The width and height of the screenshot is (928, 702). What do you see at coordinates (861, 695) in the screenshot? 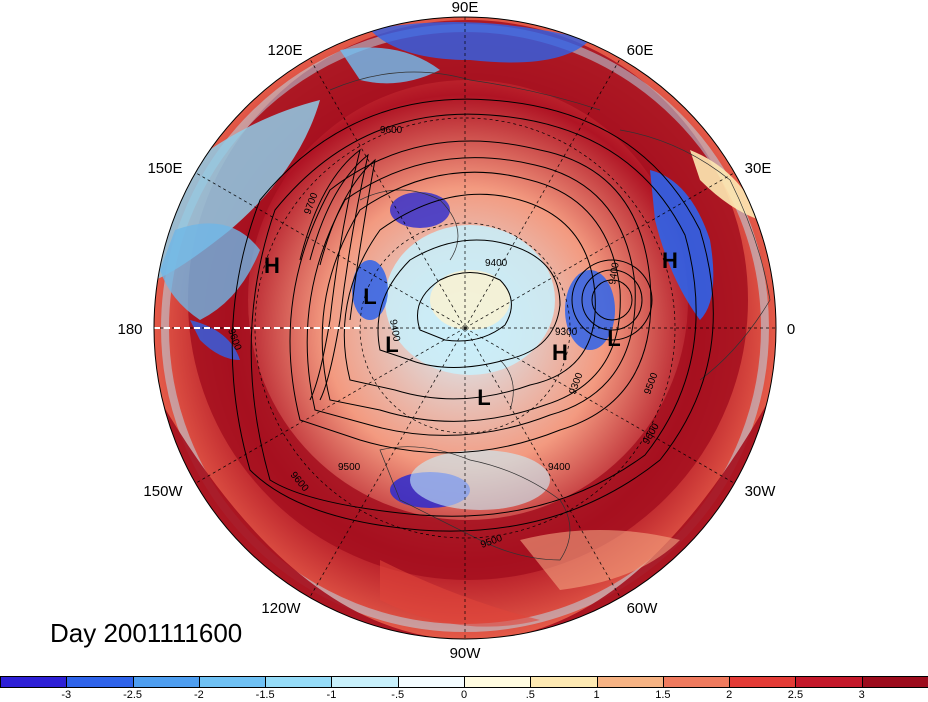
I see `colorbar-tick-label: 3` at bounding box center [861, 695].